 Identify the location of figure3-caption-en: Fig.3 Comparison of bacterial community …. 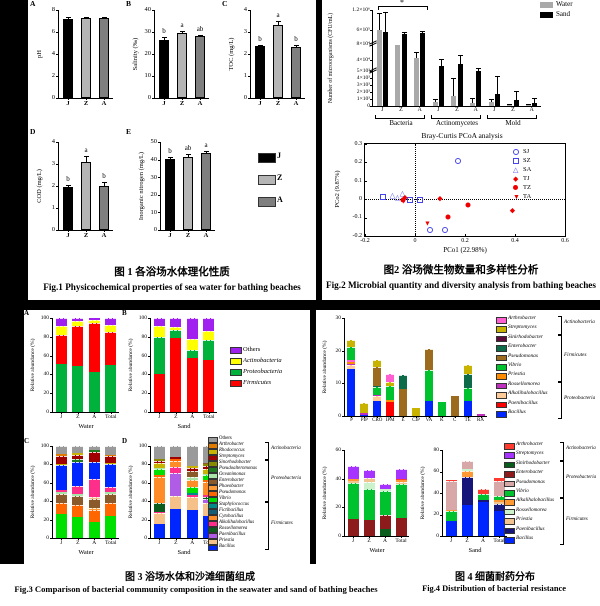
(196, 589).